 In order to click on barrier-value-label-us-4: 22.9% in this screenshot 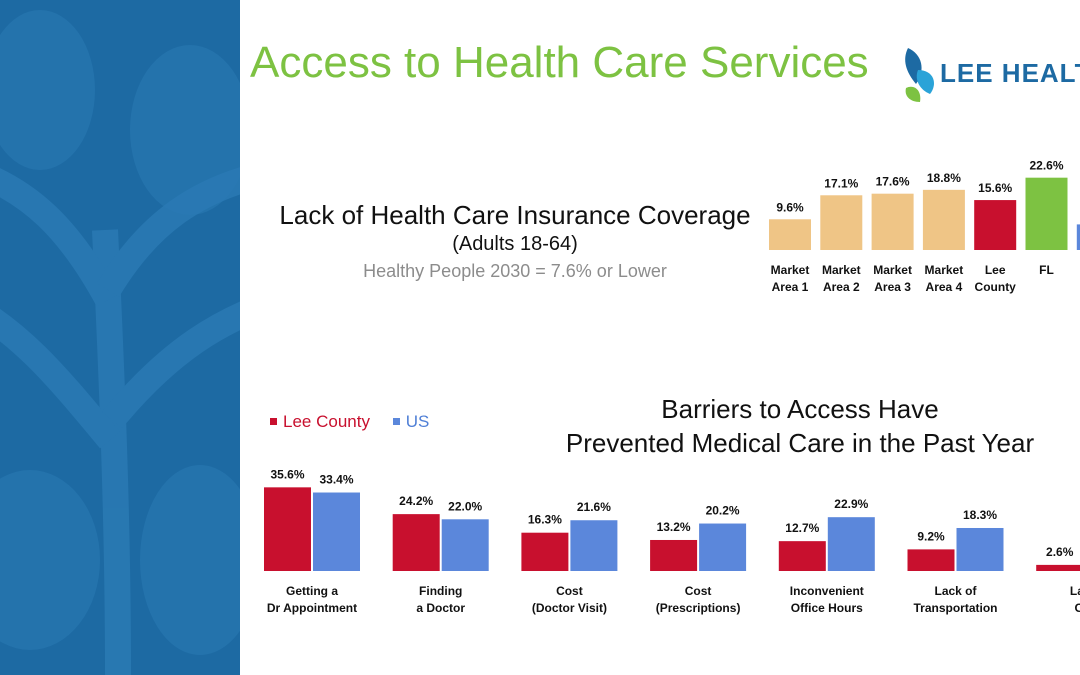, I will do `click(851, 504)`.